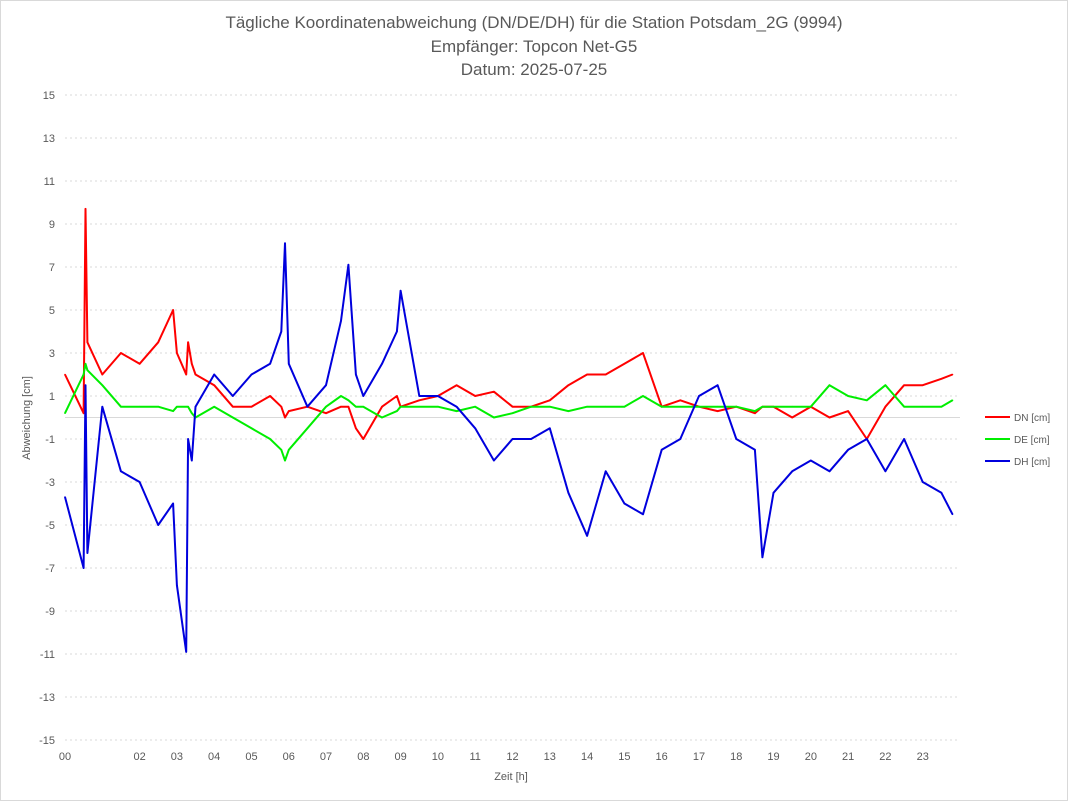 This screenshot has width=1068, height=801. What do you see at coordinates (811, 757) in the screenshot?
I see `x-tick-label: 20` at bounding box center [811, 757].